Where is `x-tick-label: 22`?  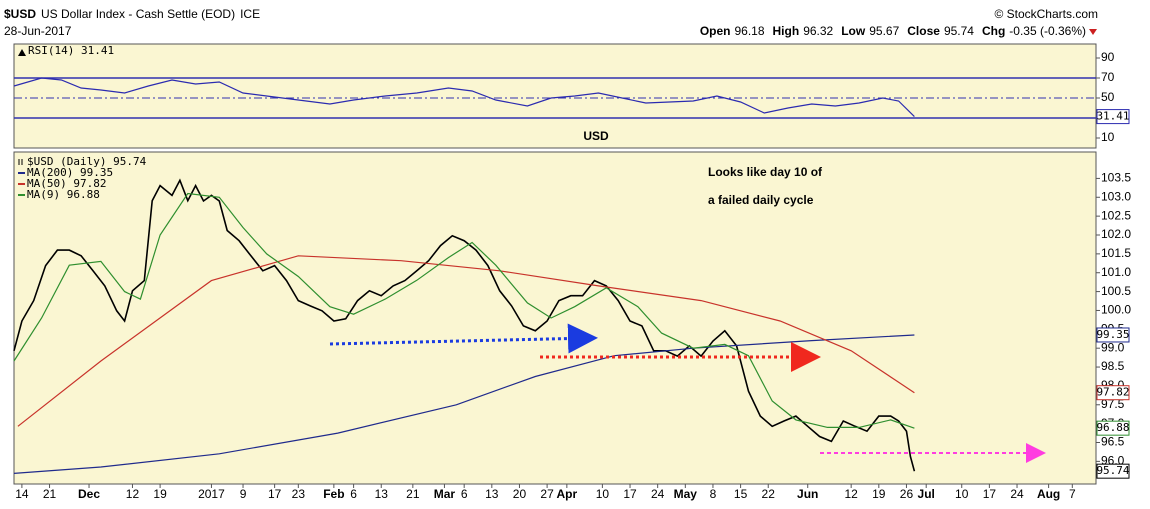 x-tick-label: 22 is located at coordinates (769, 494).